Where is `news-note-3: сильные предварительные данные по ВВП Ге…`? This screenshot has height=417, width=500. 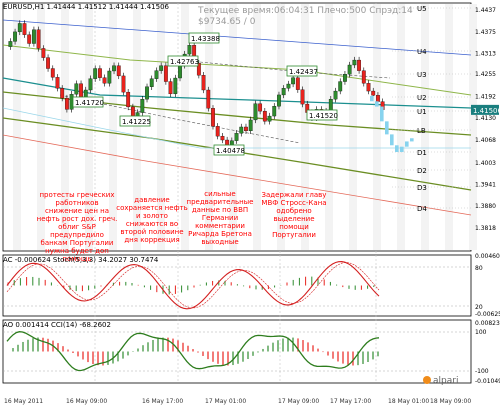
news-note-3: сильные предварительные данные по ВВП Ге… is located at coordinates (220, 218).